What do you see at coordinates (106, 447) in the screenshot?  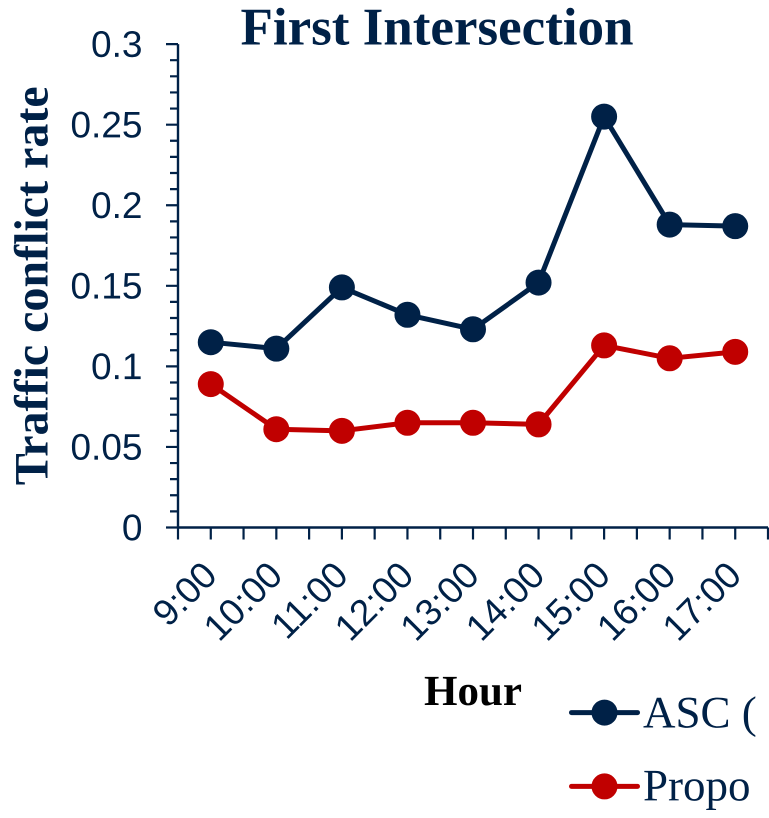 I see `y-tick-label: 0.05` at bounding box center [106, 447].